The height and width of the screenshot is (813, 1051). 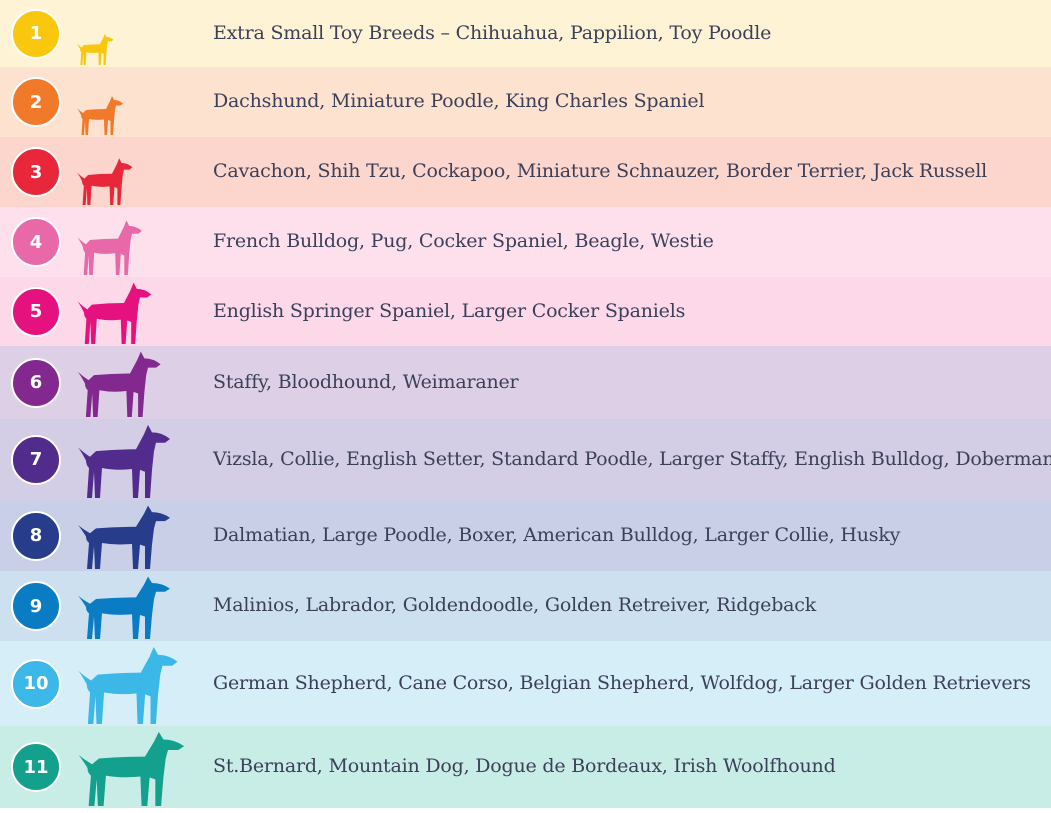 What do you see at coordinates (119, 384) in the screenshot?
I see `dog-silhouette-doberman-icon` at bounding box center [119, 384].